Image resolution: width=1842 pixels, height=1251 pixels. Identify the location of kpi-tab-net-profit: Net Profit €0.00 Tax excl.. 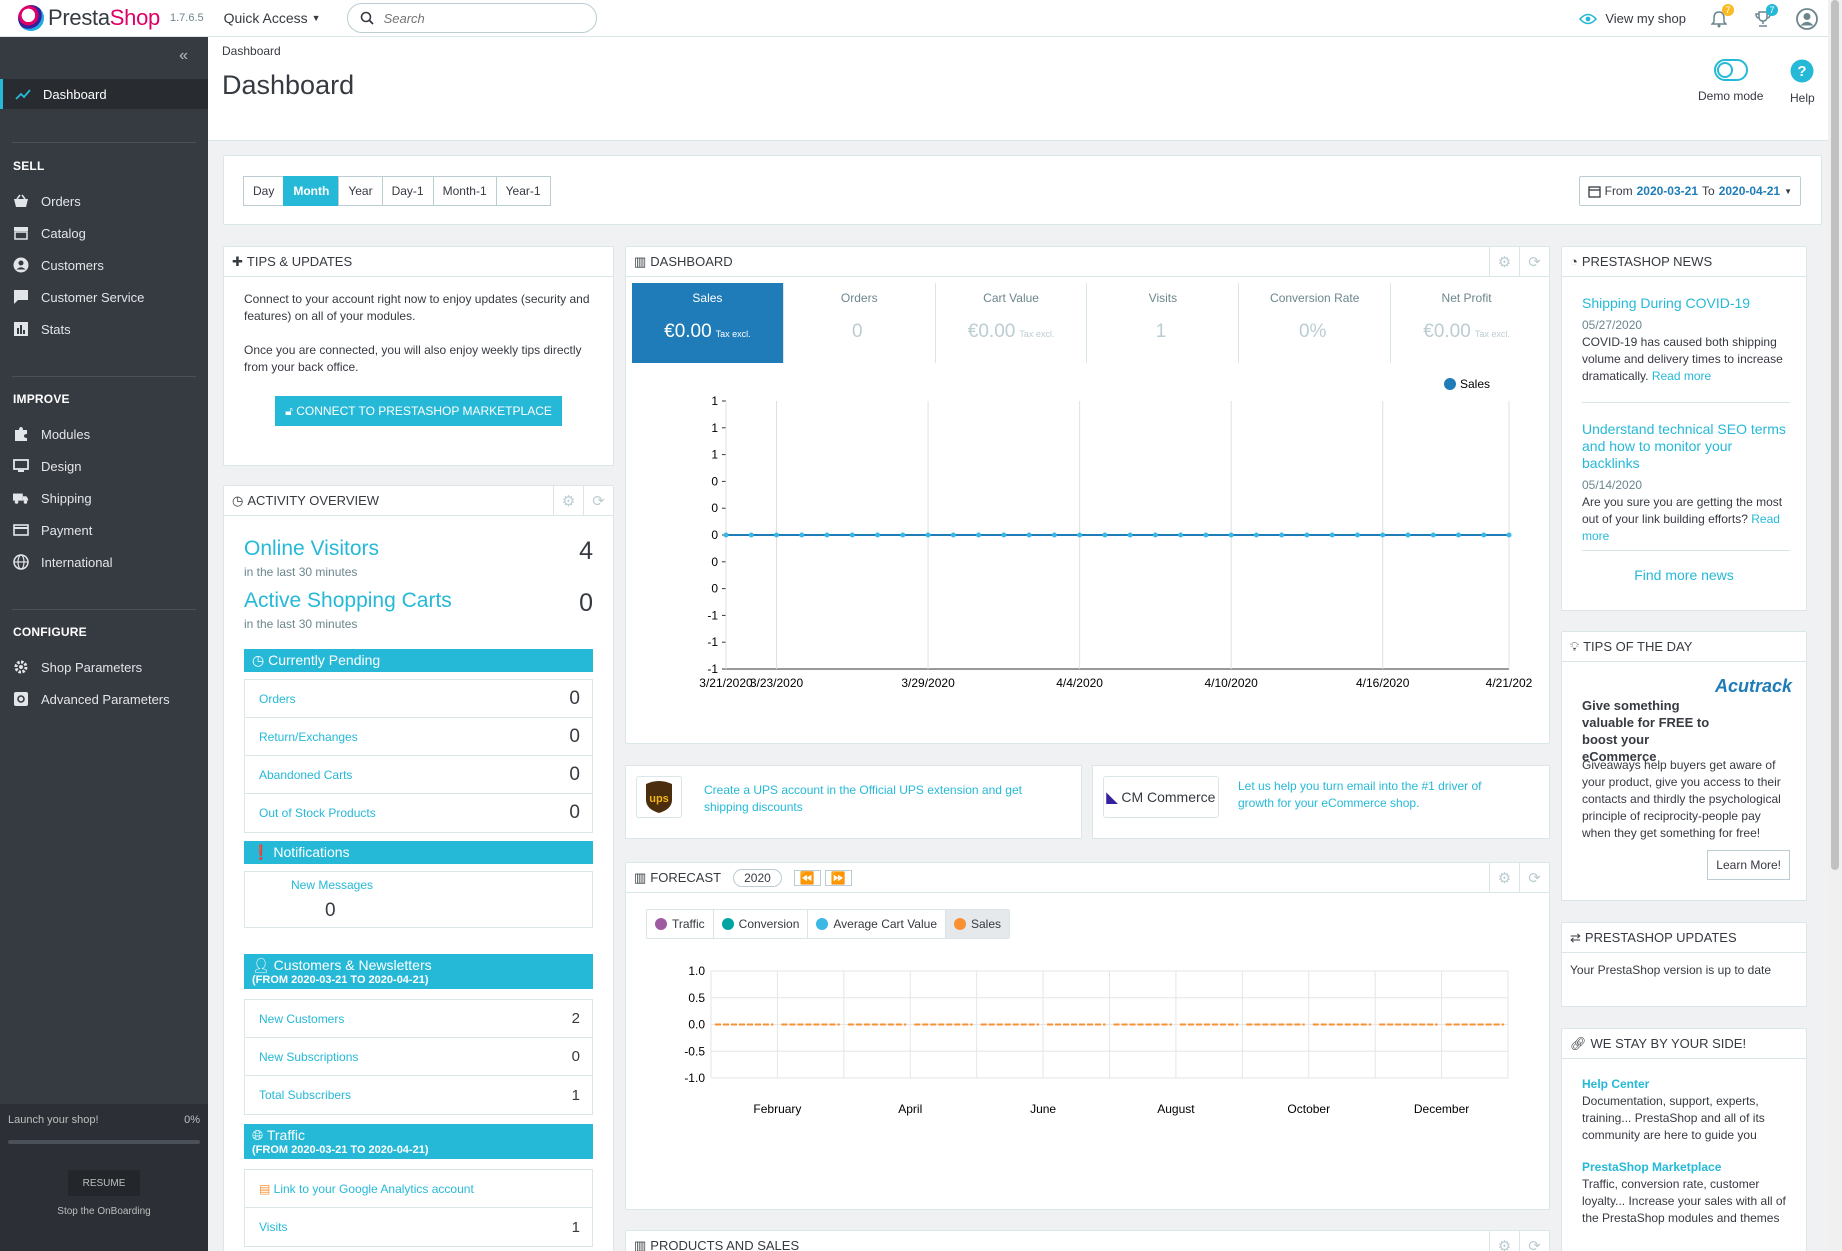
(1466, 323).